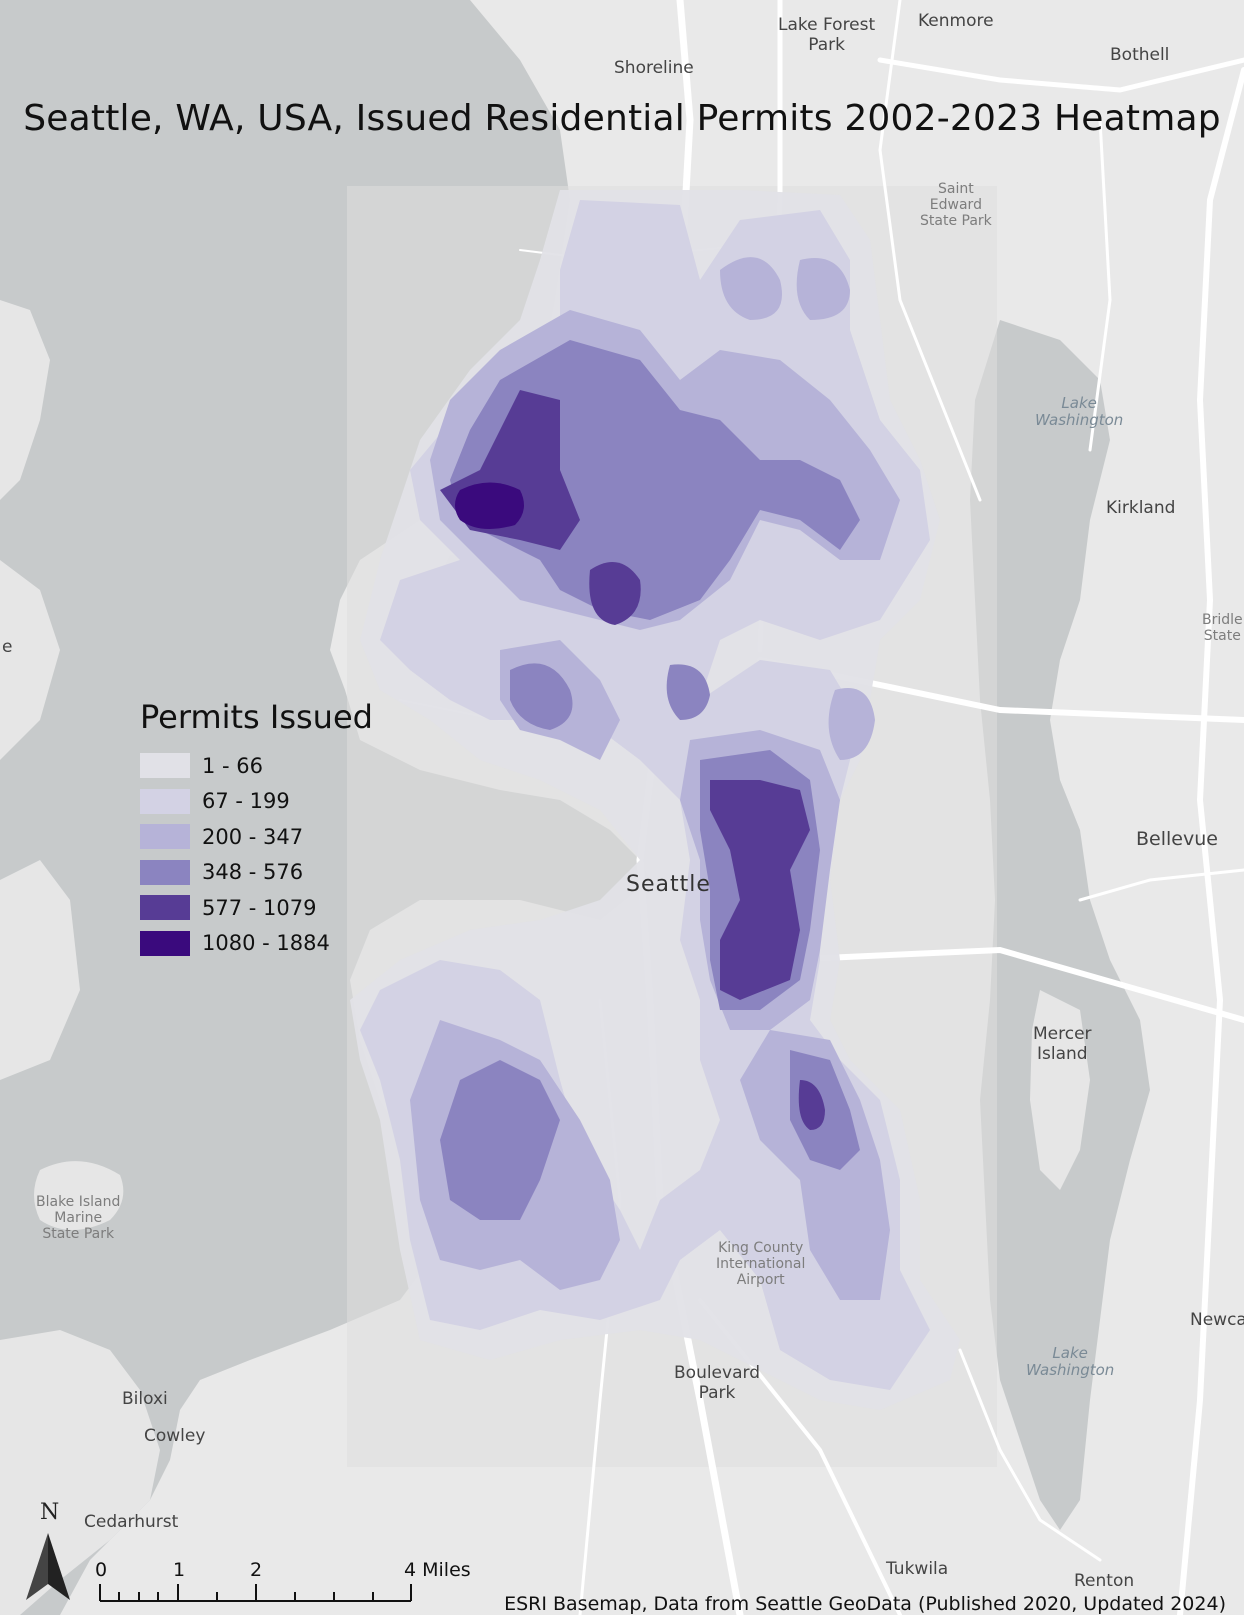 Image resolution: width=1244 pixels, height=1615 pixels. What do you see at coordinates (80, 1472) in the screenshot?
I see `vashon-land` at bounding box center [80, 1472].